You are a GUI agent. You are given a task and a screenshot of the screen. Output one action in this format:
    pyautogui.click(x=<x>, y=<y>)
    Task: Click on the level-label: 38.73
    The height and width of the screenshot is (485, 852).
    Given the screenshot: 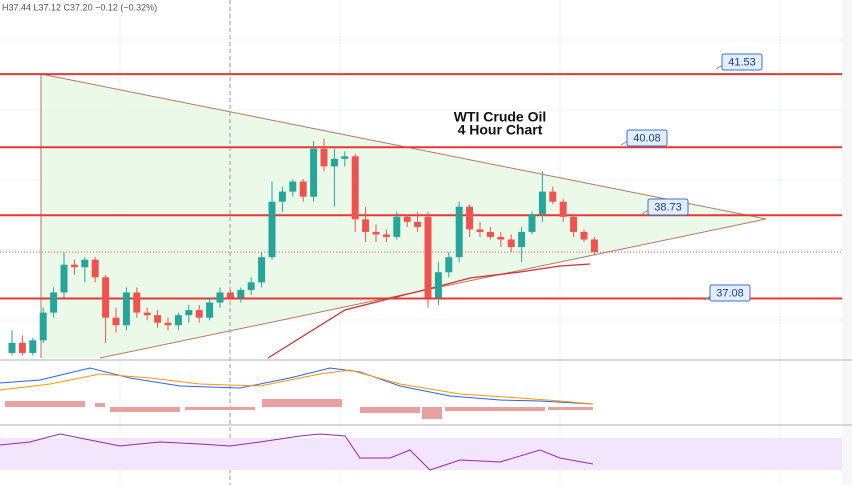 What is the action you would take?
    pyautogui.click(x=668, y=207)
    